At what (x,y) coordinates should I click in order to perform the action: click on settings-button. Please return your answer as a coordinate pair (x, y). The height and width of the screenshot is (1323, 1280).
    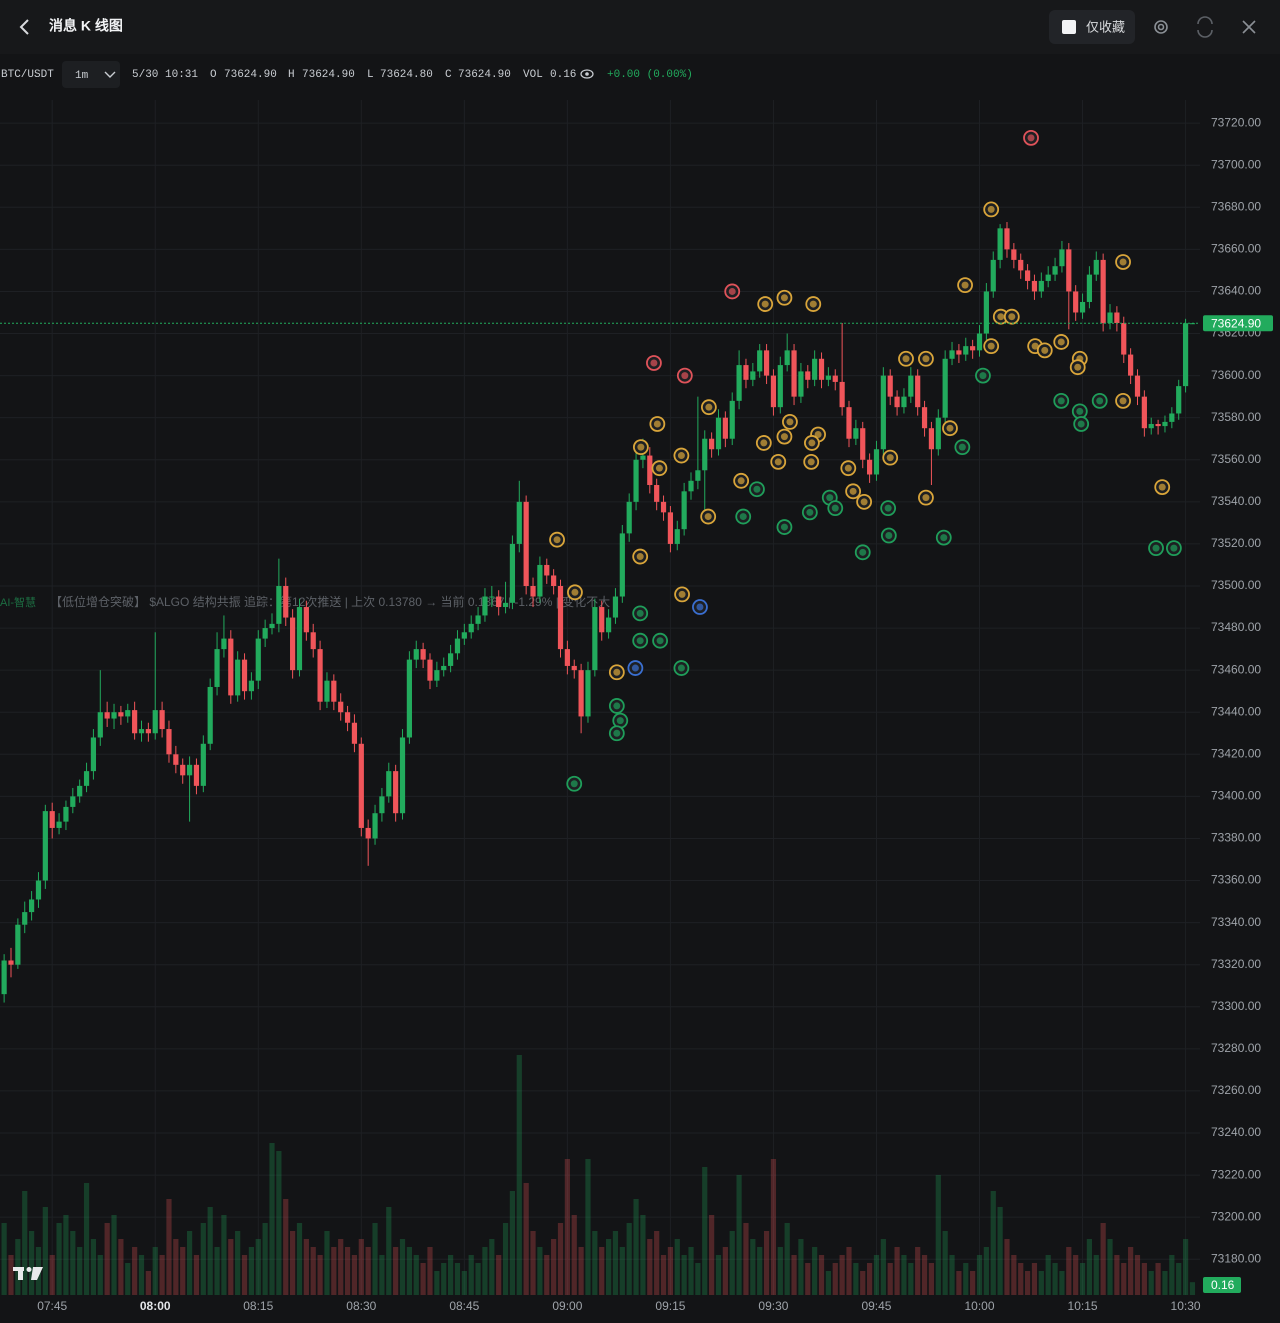
    Looking at the image, I should click on (1161, 27).